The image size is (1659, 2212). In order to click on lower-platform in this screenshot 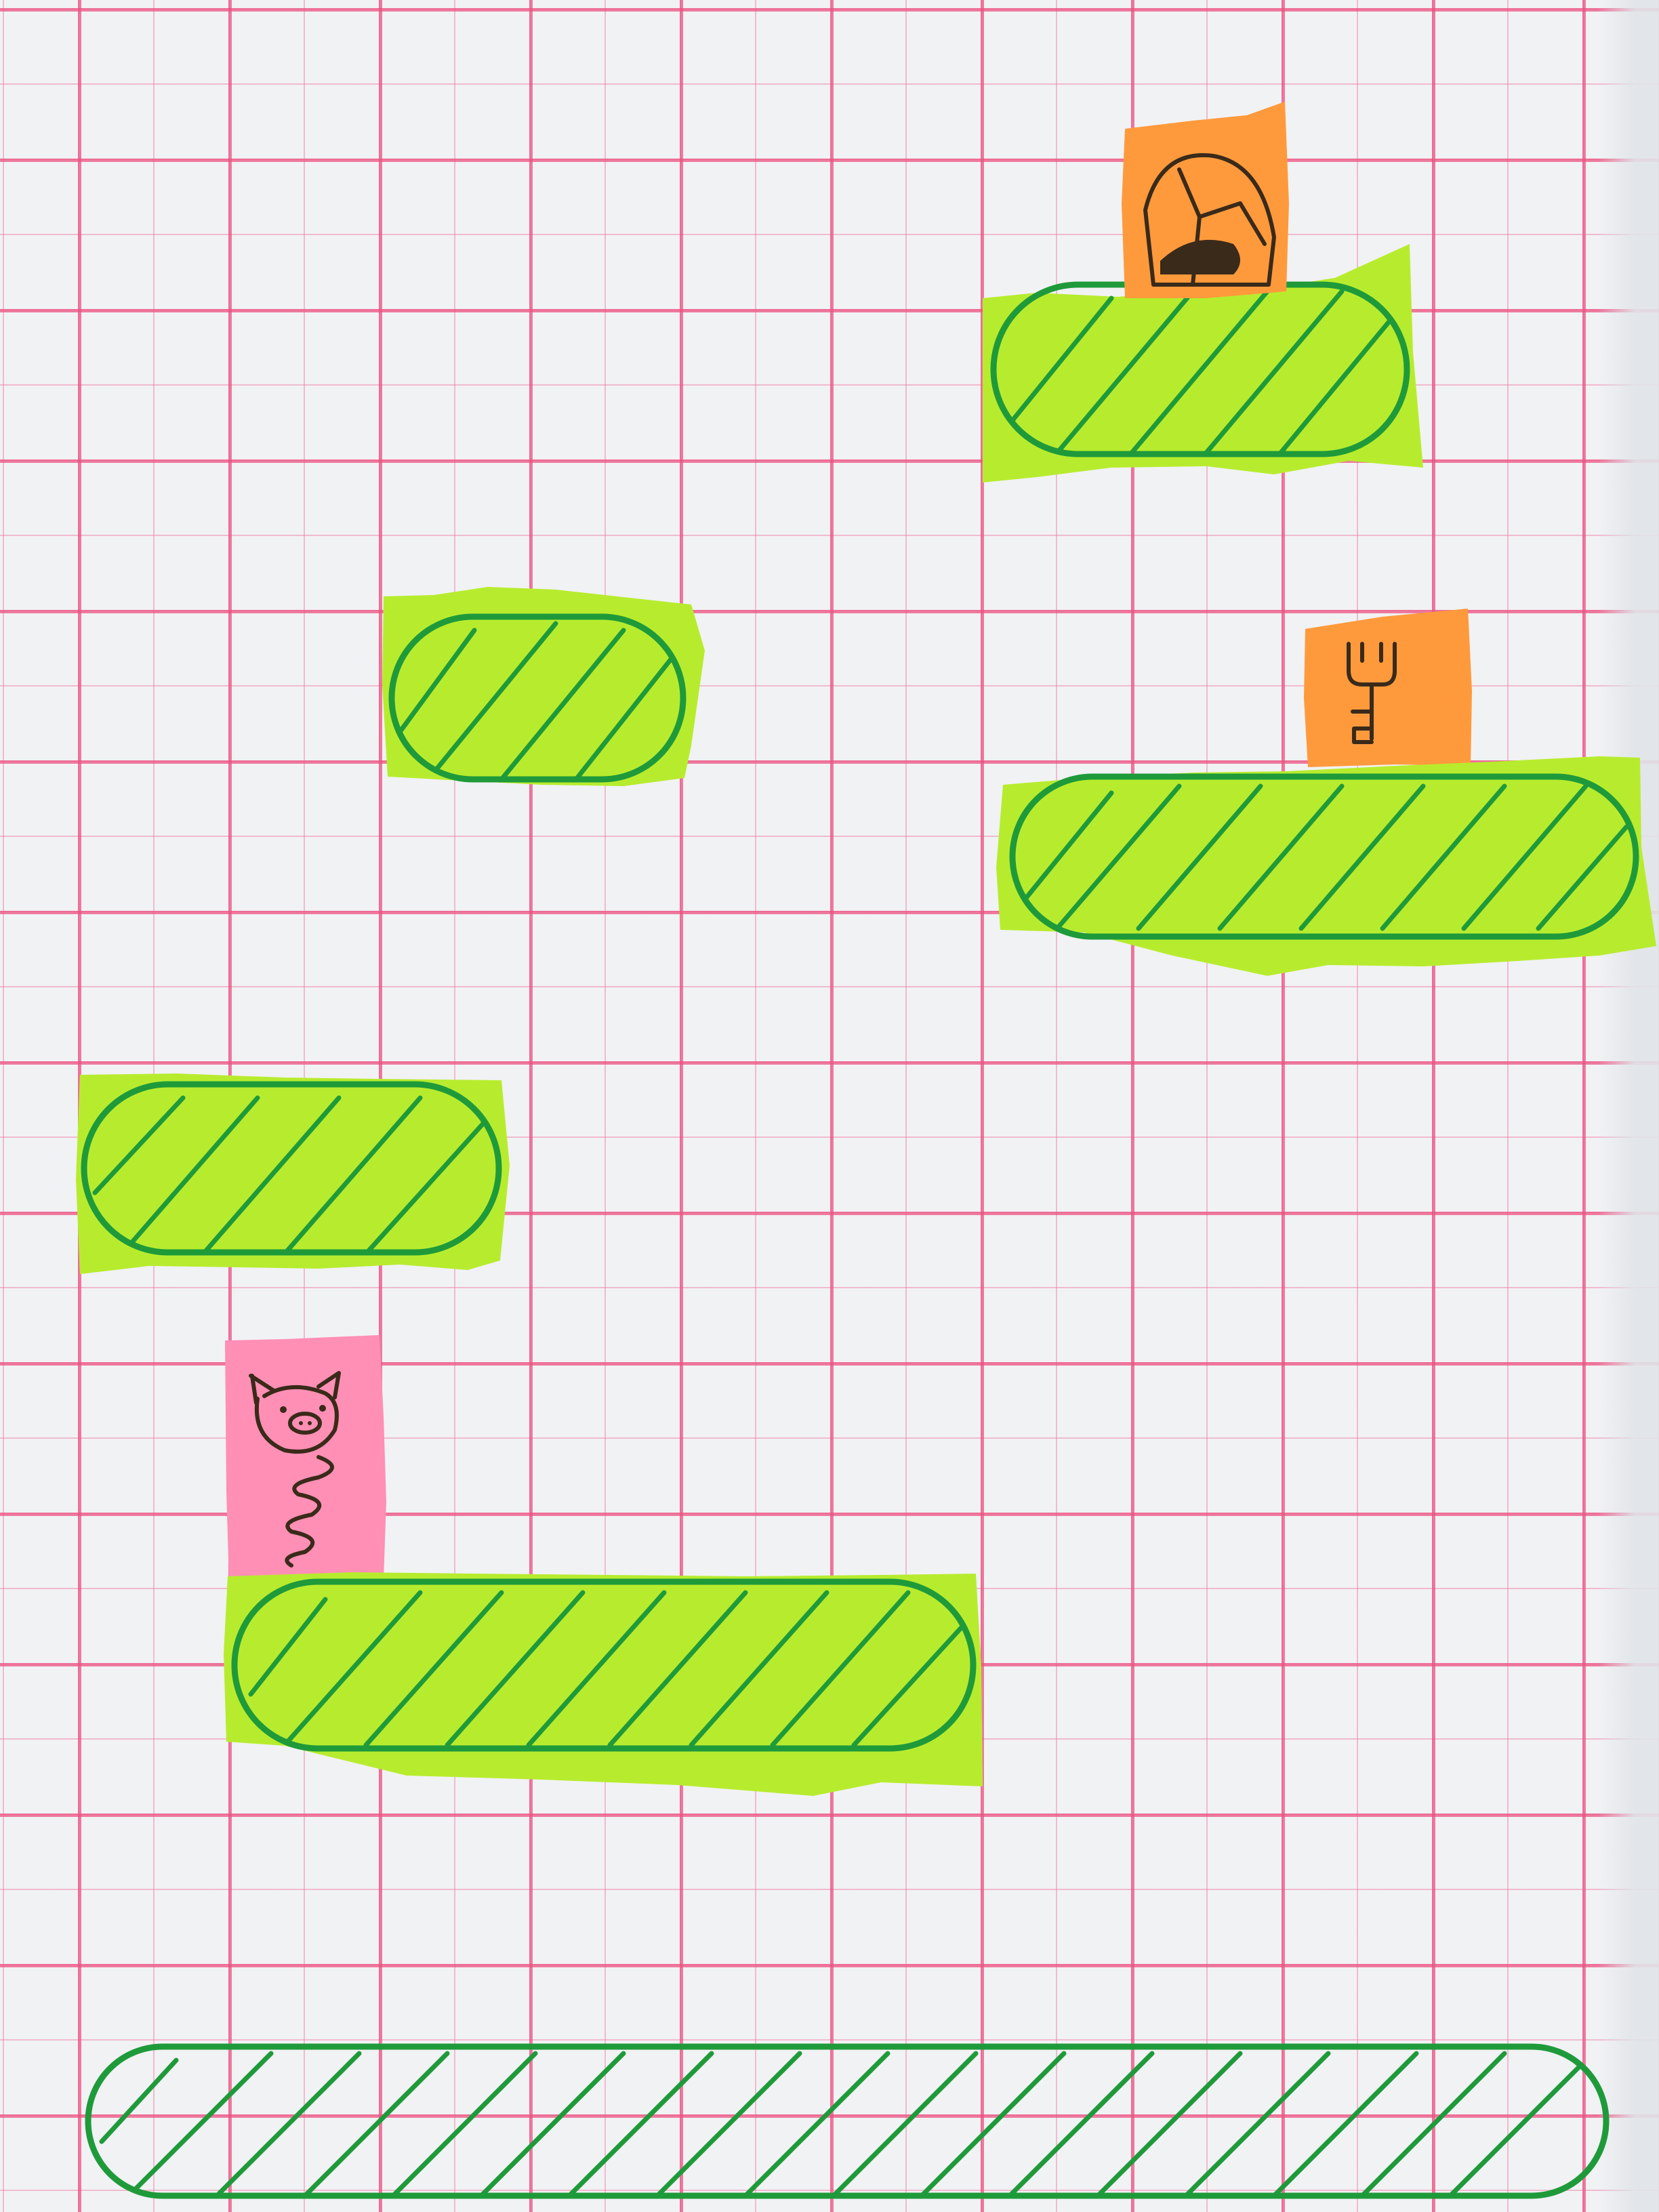, I will do `click(603, 1684)`.